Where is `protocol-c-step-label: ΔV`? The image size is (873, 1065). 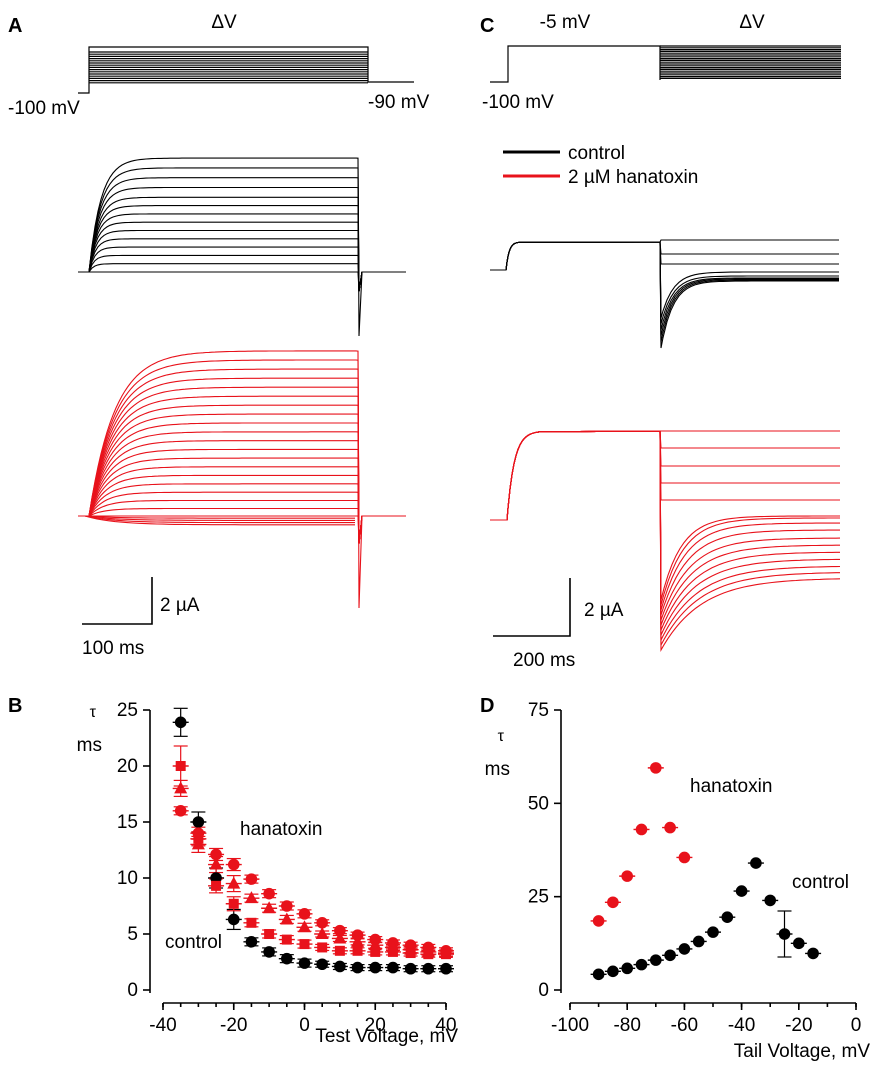
protocol-c-step-label: ΔV is located at coordinates (752, 22).